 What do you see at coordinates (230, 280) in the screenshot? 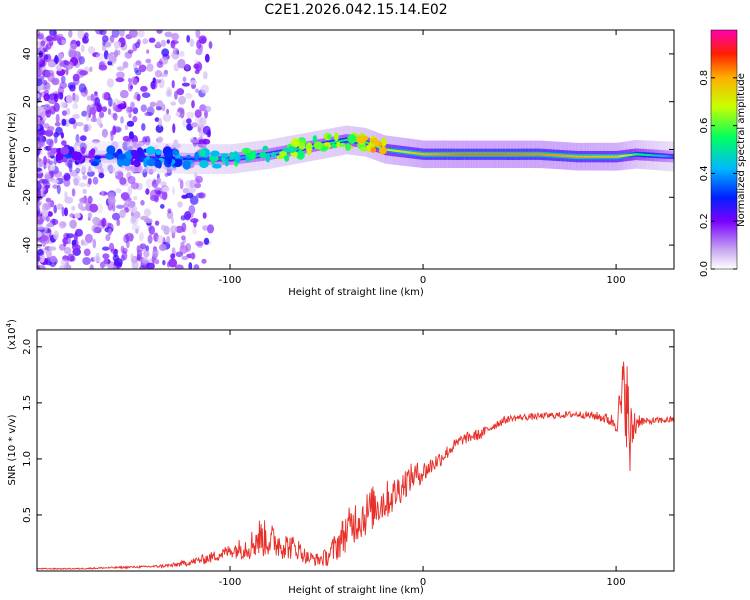
I see `x-tick-label: -100` at bounding box center [230, 280].